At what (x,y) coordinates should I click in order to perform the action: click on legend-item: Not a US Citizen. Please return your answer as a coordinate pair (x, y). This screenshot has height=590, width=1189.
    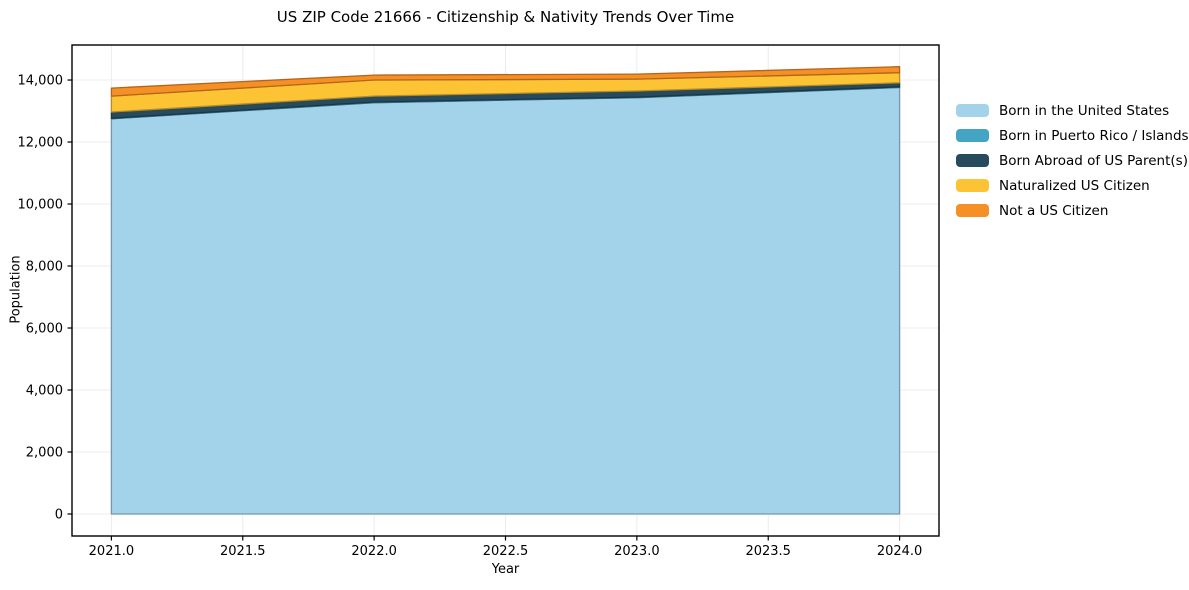
    Looking at the image, I should click on (1072, 210).